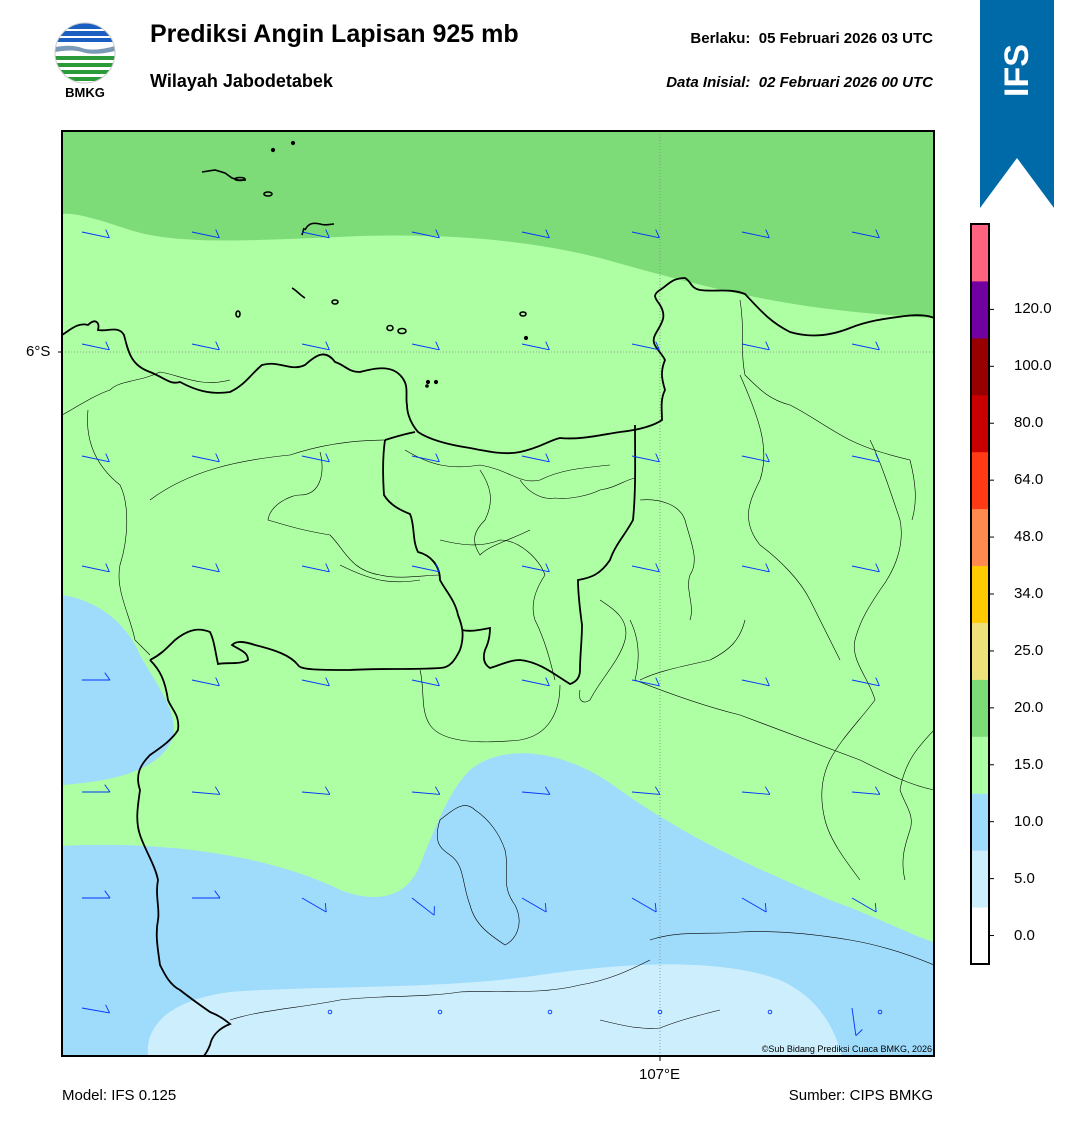 Image resolution: width=1081 pixels, height=1128 pixels. What do you see at coordinates (811, 38) in the screenshot?
I see `valid-time: Berlaku: 05 Februari 2026 03 UTC` at bounding box center [811, 38].